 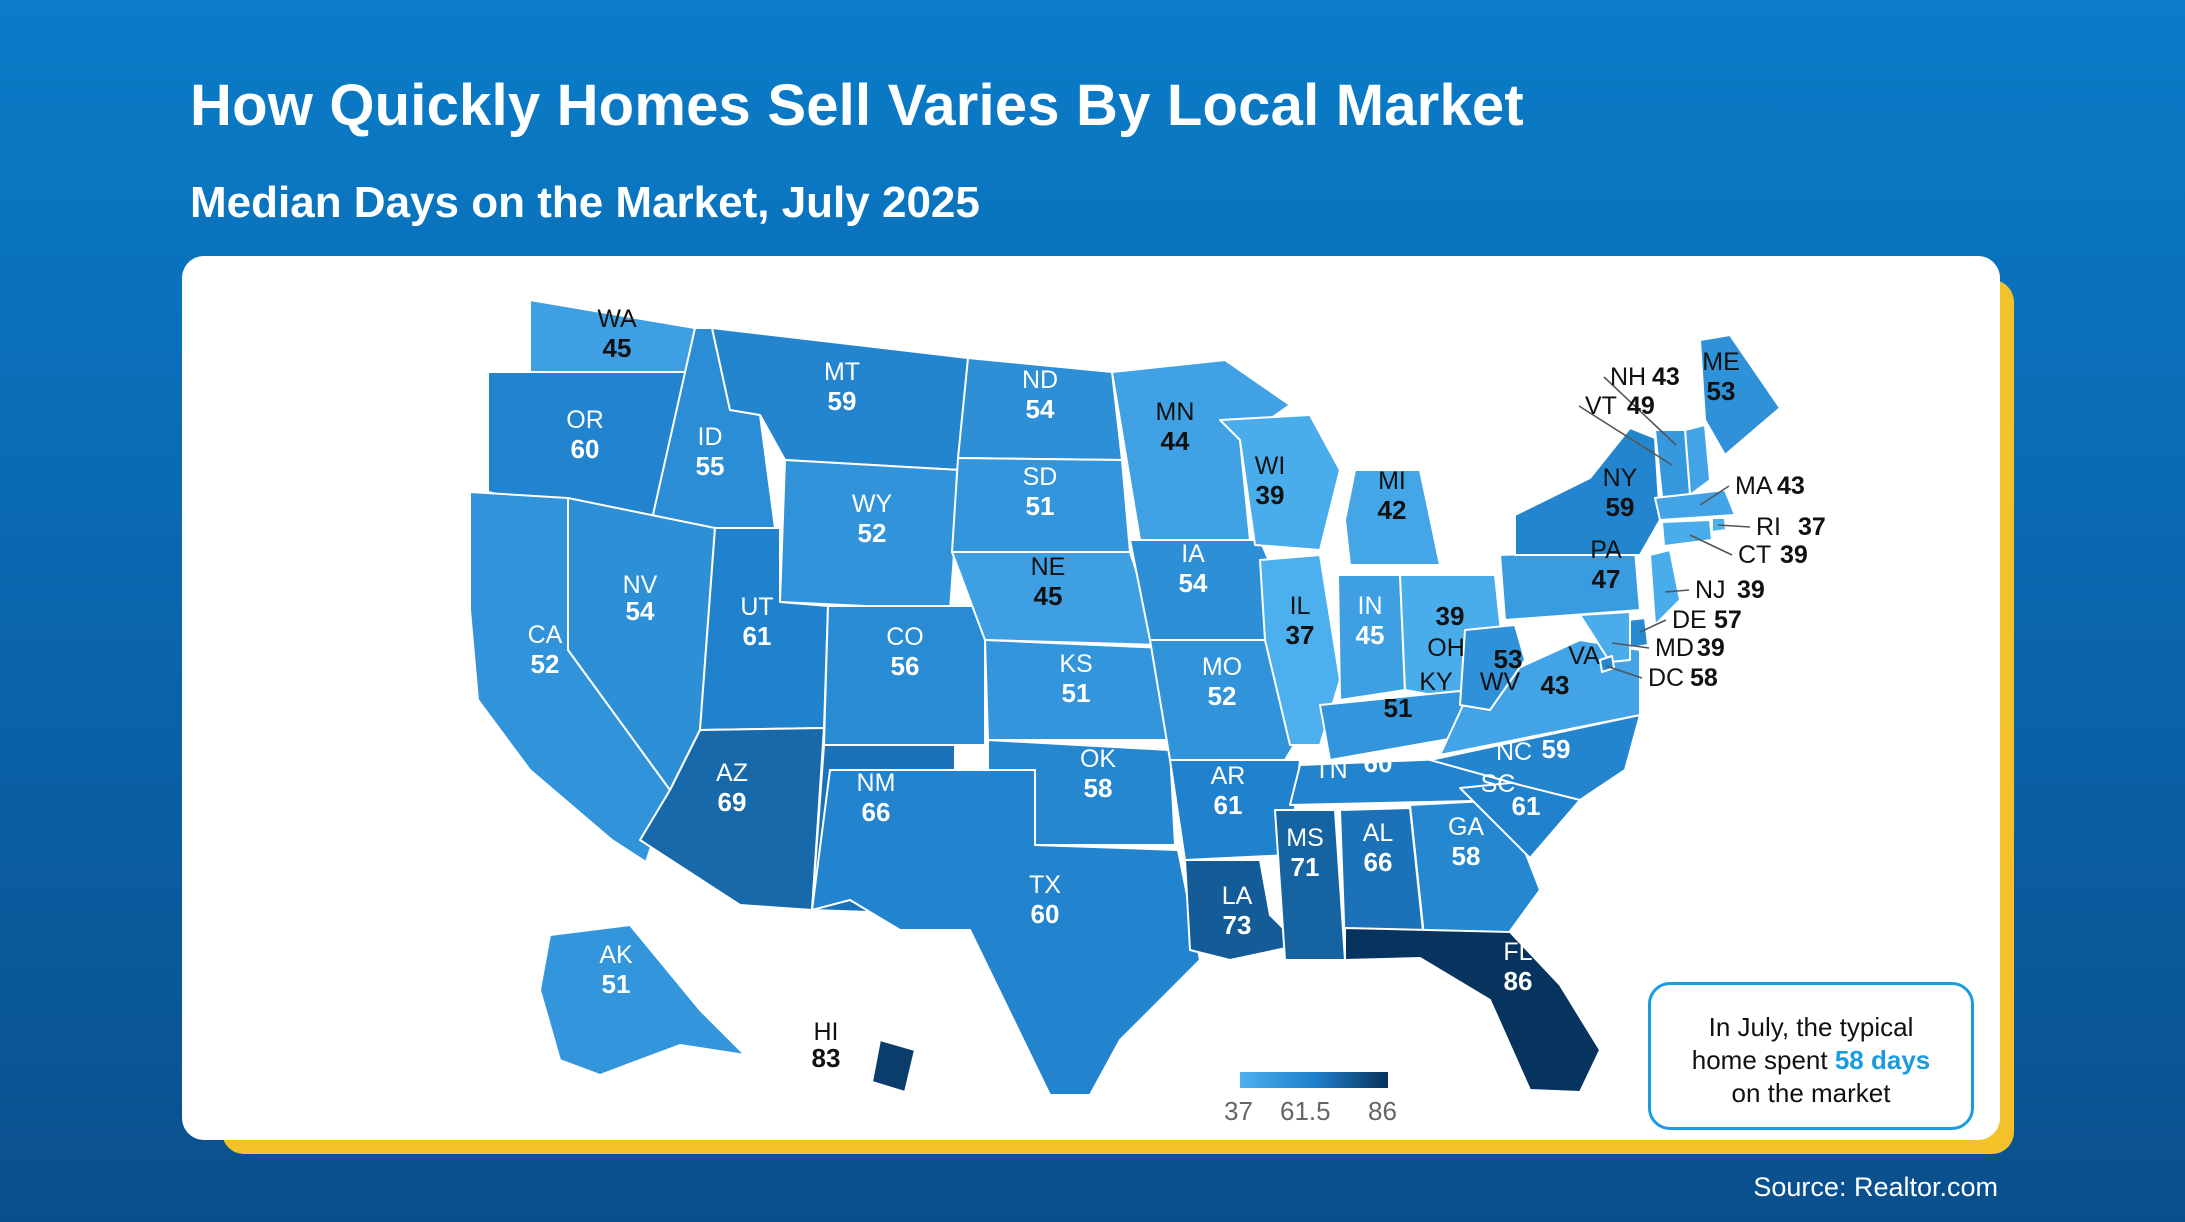 What do you see at coordinates (1436, 682) in the screenshot?
I see `state-abbr-ky: KY` at bounding box center [1436, 682].